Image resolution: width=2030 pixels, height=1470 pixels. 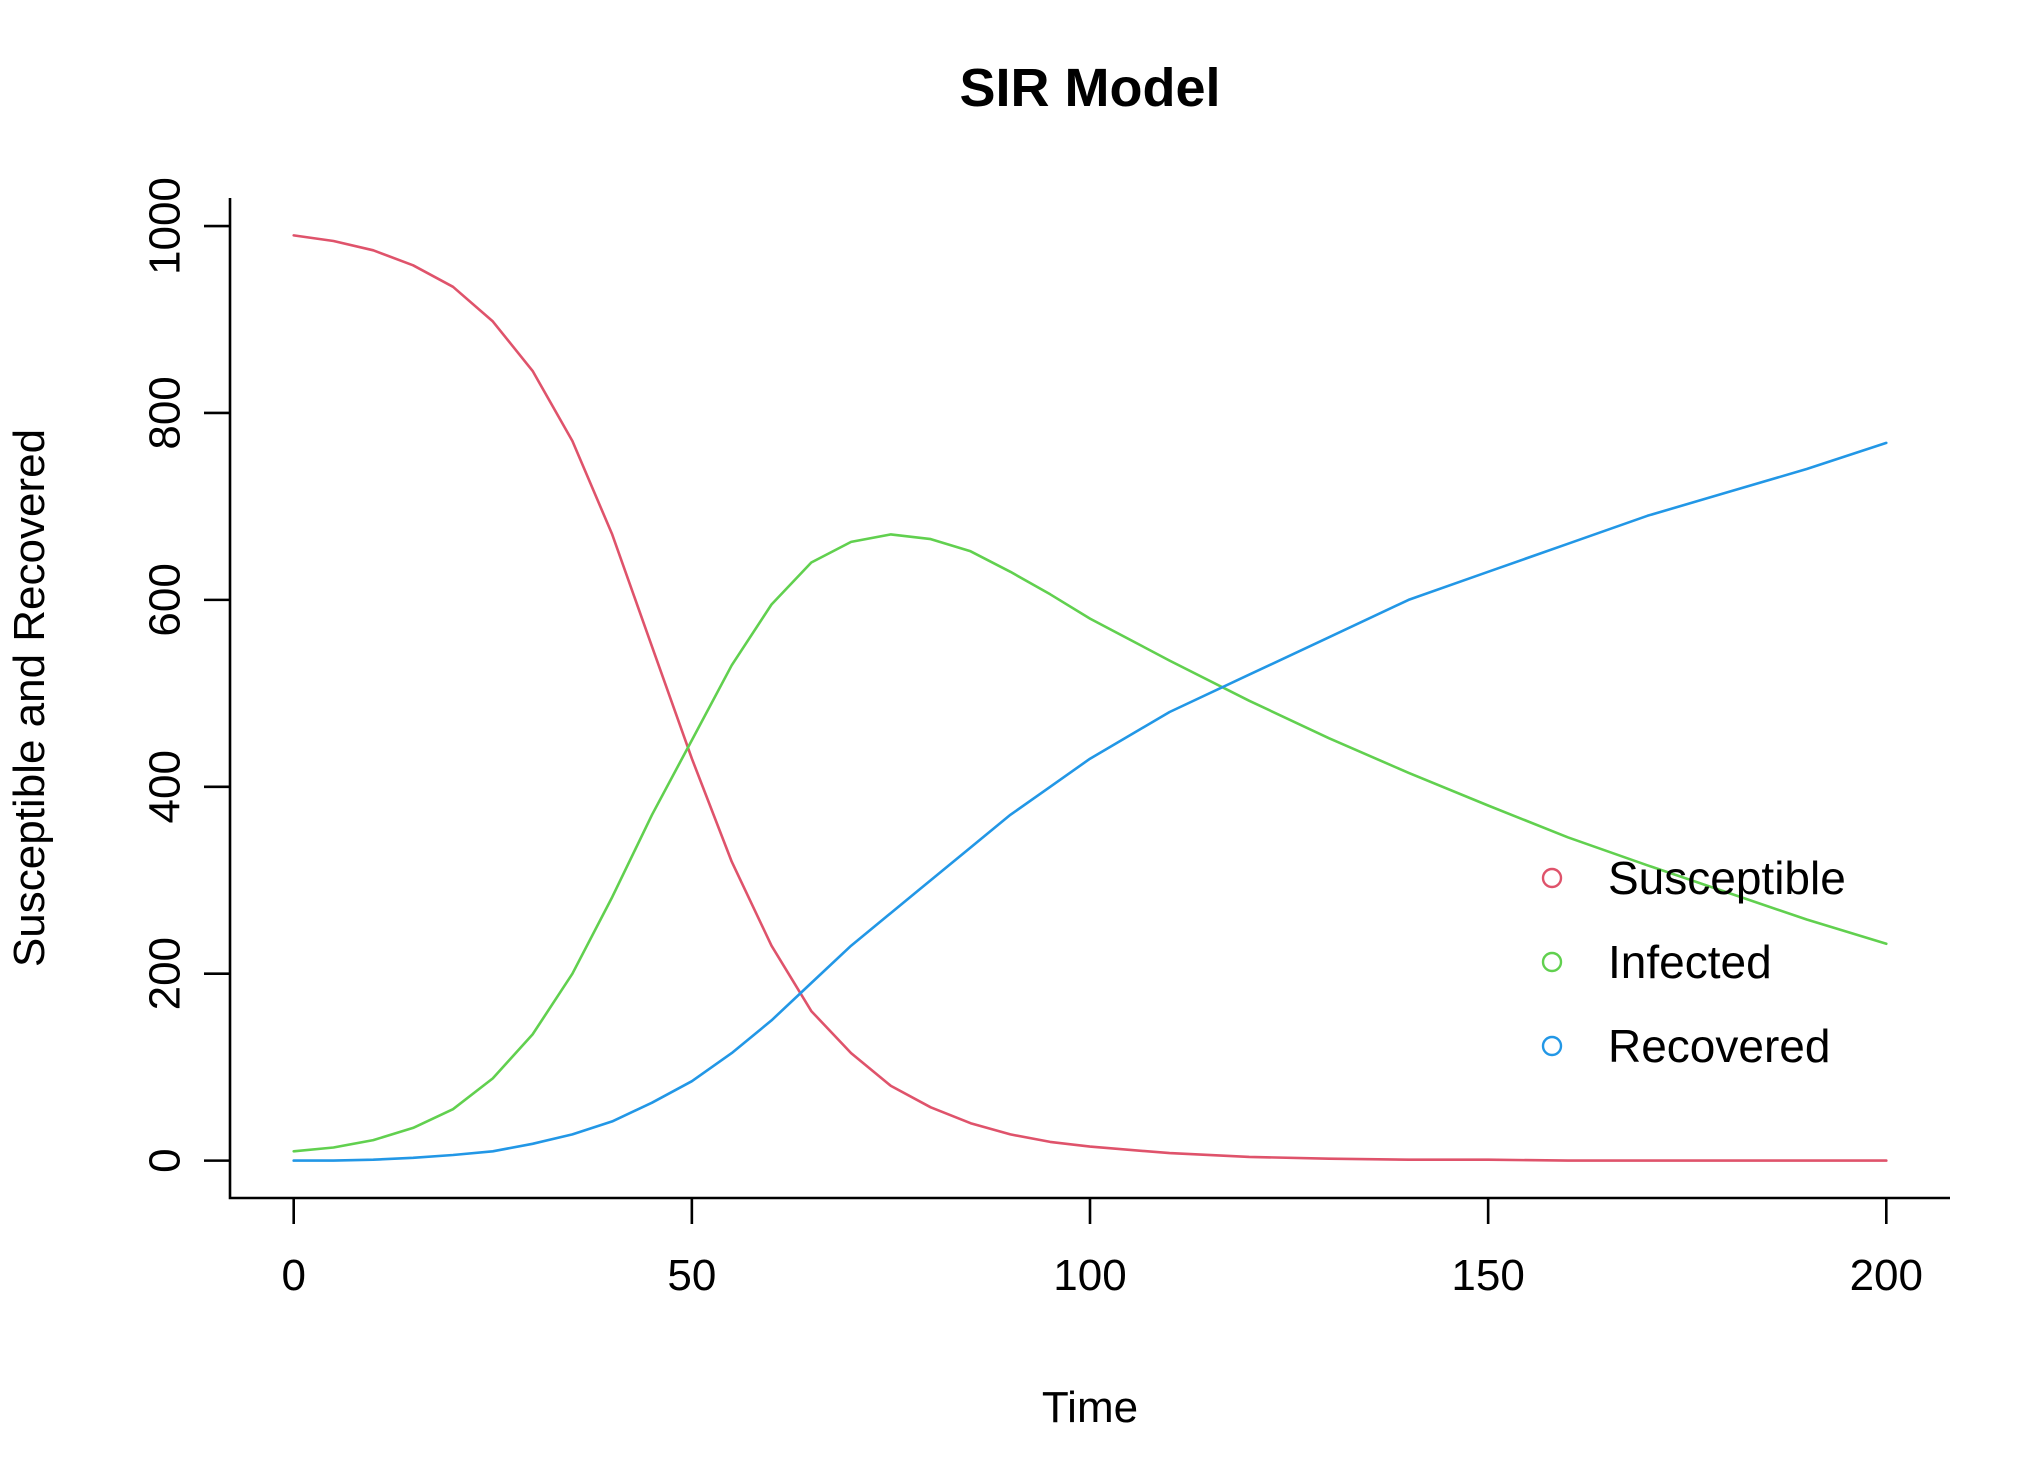 I want to click on y-tick-label: 600, so click(x=165, y=599).